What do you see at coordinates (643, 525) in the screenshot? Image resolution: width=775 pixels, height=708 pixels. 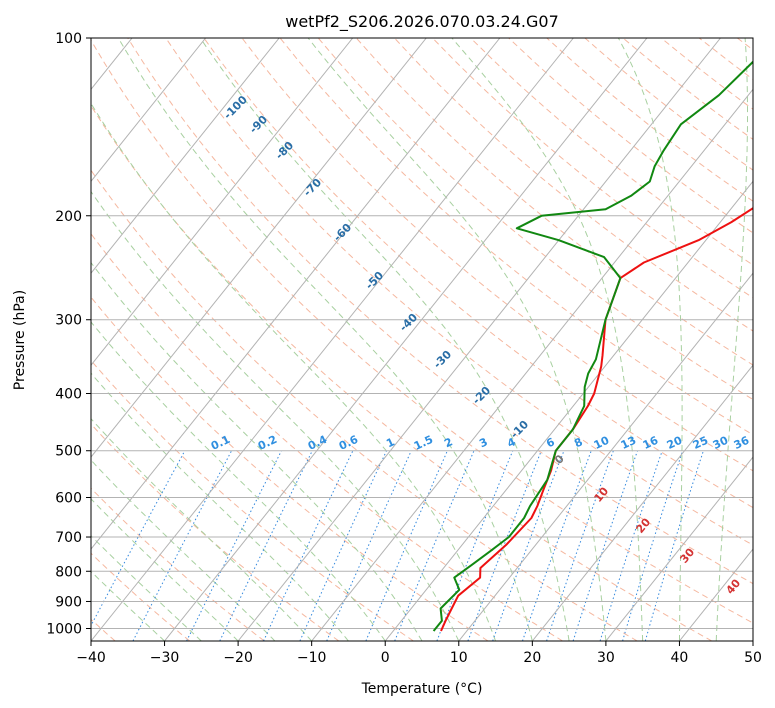 I see `dry-adiabat-label: 20` at bounding box center [643, 525].